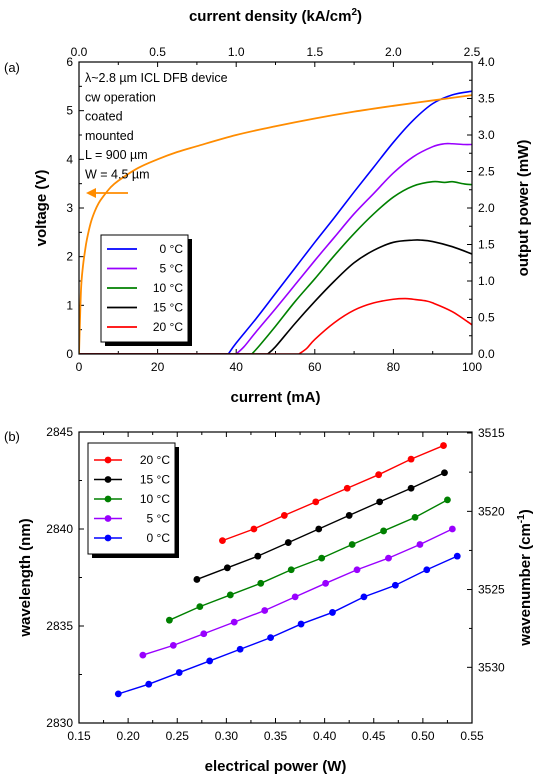 The image size is (542, 779). I want to click on x2-tick-label: 1.5, so click(314, 52).